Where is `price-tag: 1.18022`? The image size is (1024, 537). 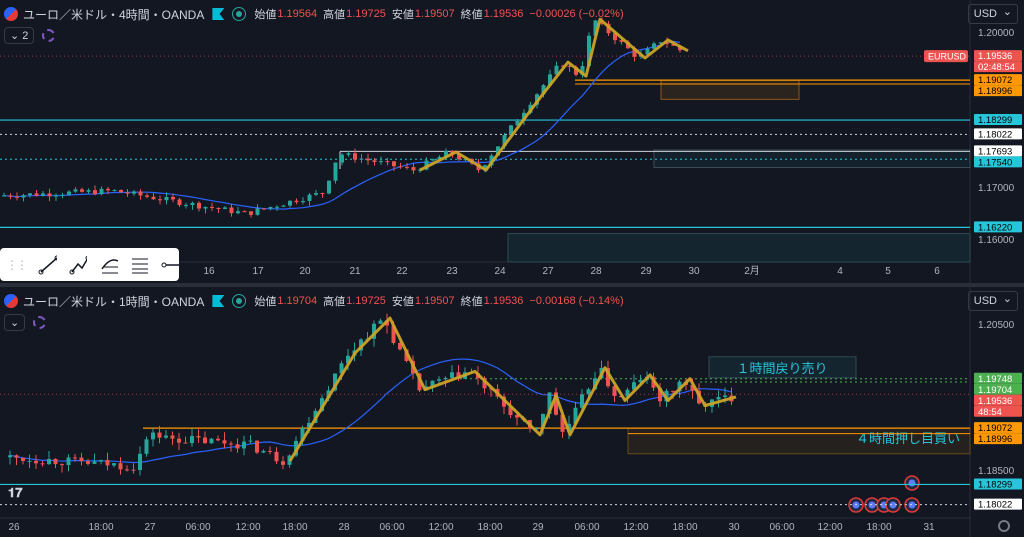
price-tag: 1.18022 is located at coordinates (998, 504).